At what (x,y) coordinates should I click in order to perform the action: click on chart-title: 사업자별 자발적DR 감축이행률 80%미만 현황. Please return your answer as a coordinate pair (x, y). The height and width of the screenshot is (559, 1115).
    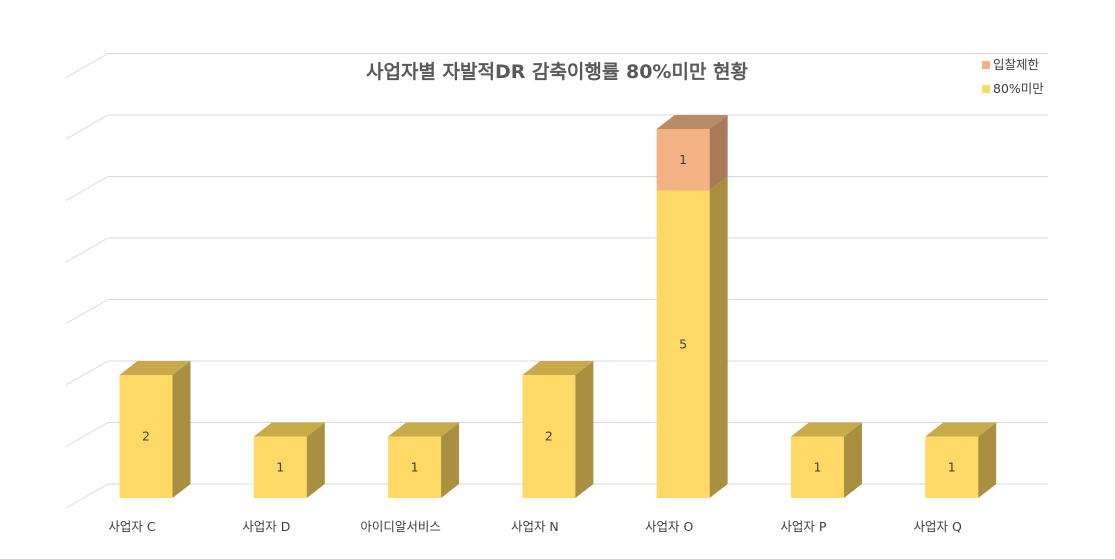
    Looking at the image, I should click on (557, 71).